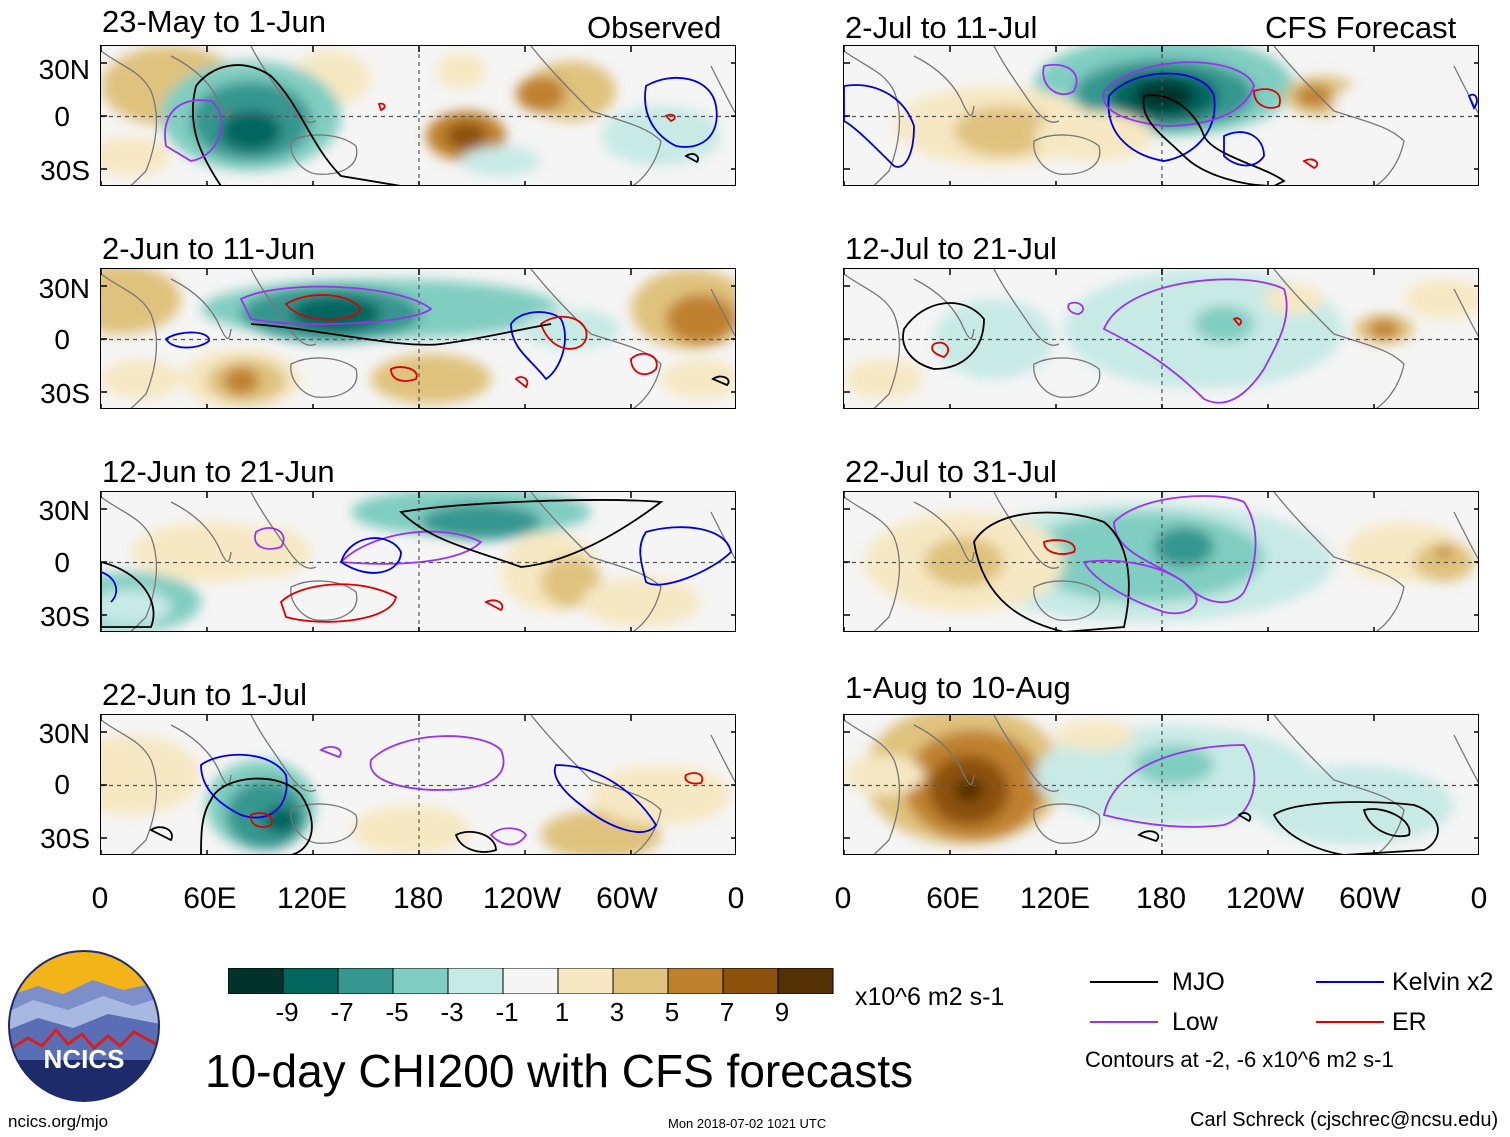 The height and width of the screenshot is (1137, 1510). I want to click on colorbar-label: 7, so click(727, 1012).